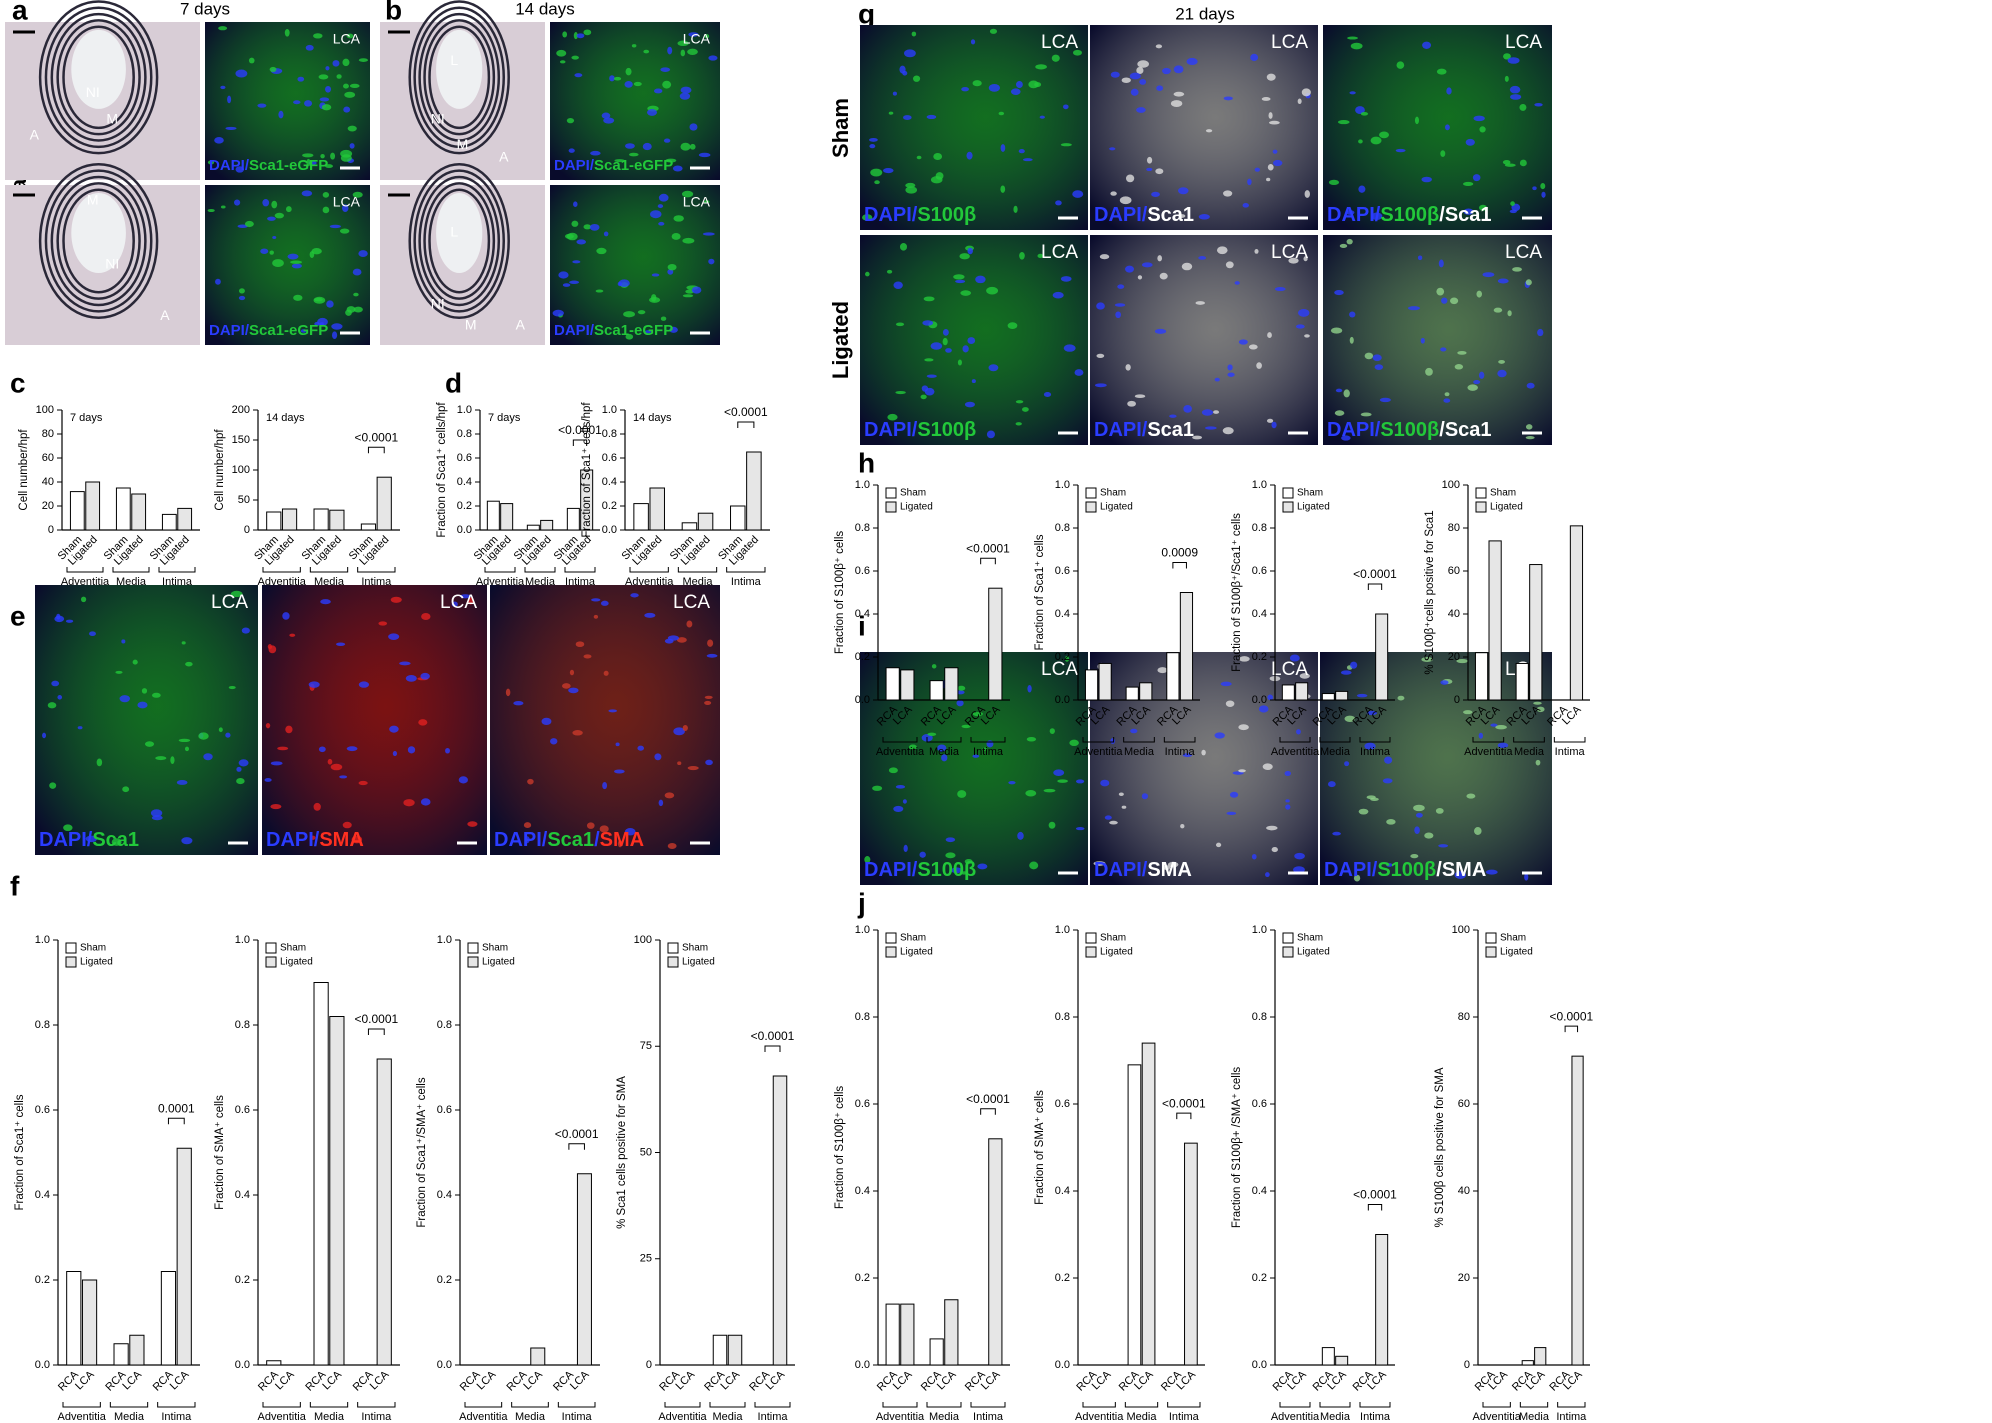 This screenshot has width=1992, height=1423. Describe the element at coordinates (643, 940) in the screenshot. I see `y-tick-label: 100` at that location.